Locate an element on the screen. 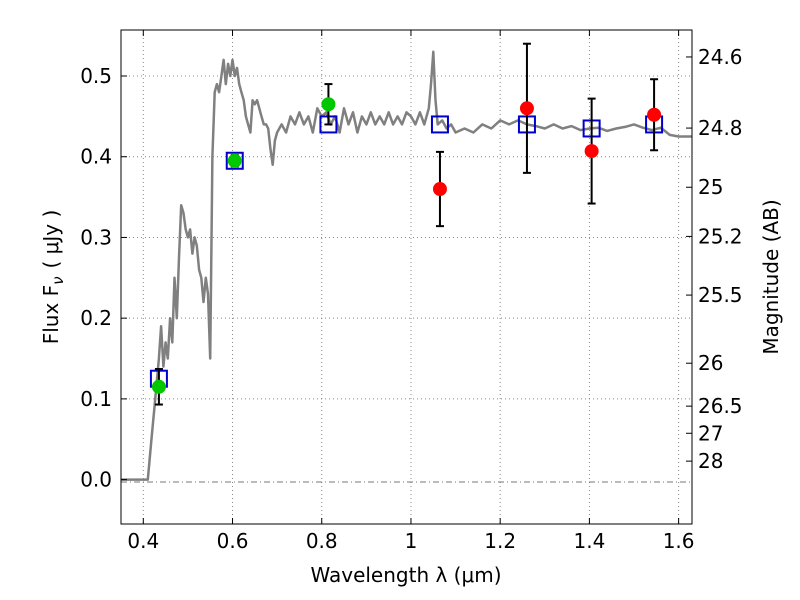 The image size is (800, 600). x-tick-label: 1.6 is located at coordinates (679, 541).